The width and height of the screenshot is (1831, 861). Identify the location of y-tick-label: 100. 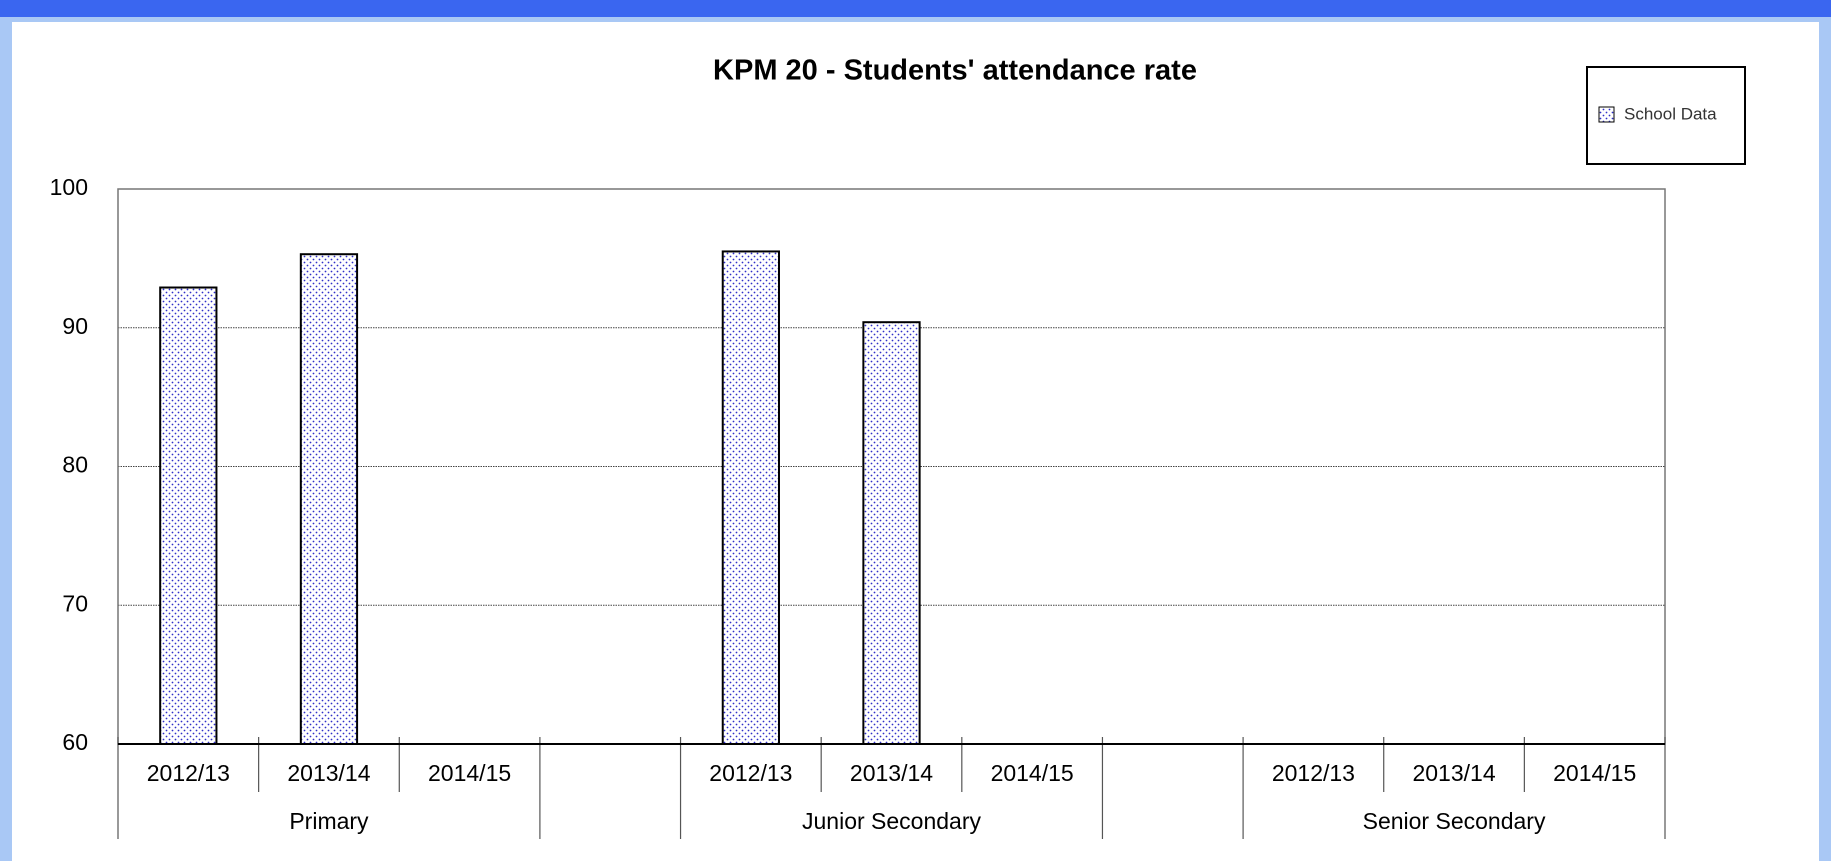
(69, 187).